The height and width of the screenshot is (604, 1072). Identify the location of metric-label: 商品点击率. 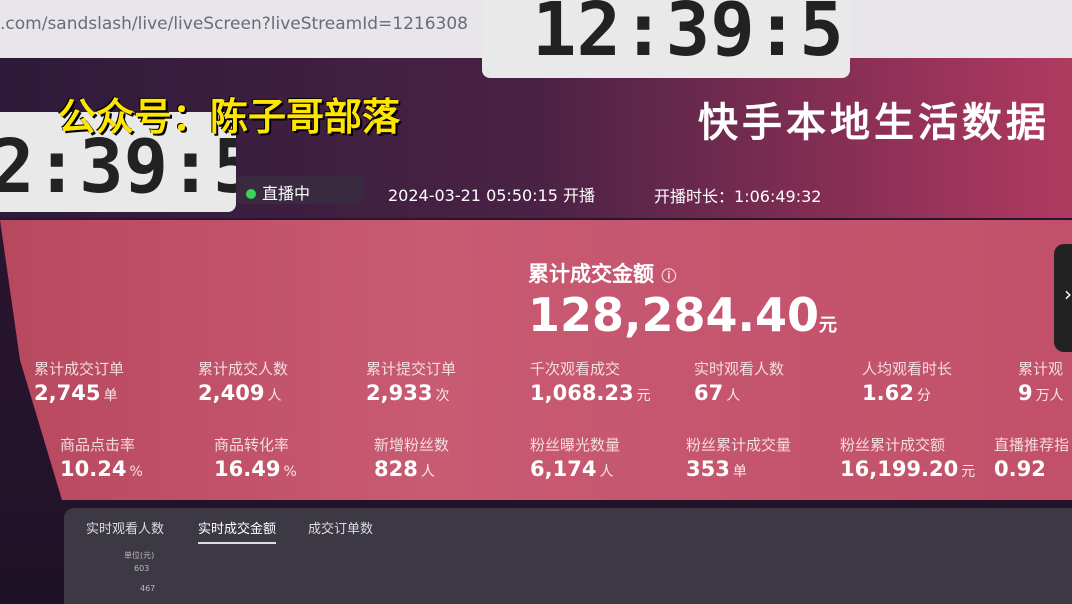
(98, 445).